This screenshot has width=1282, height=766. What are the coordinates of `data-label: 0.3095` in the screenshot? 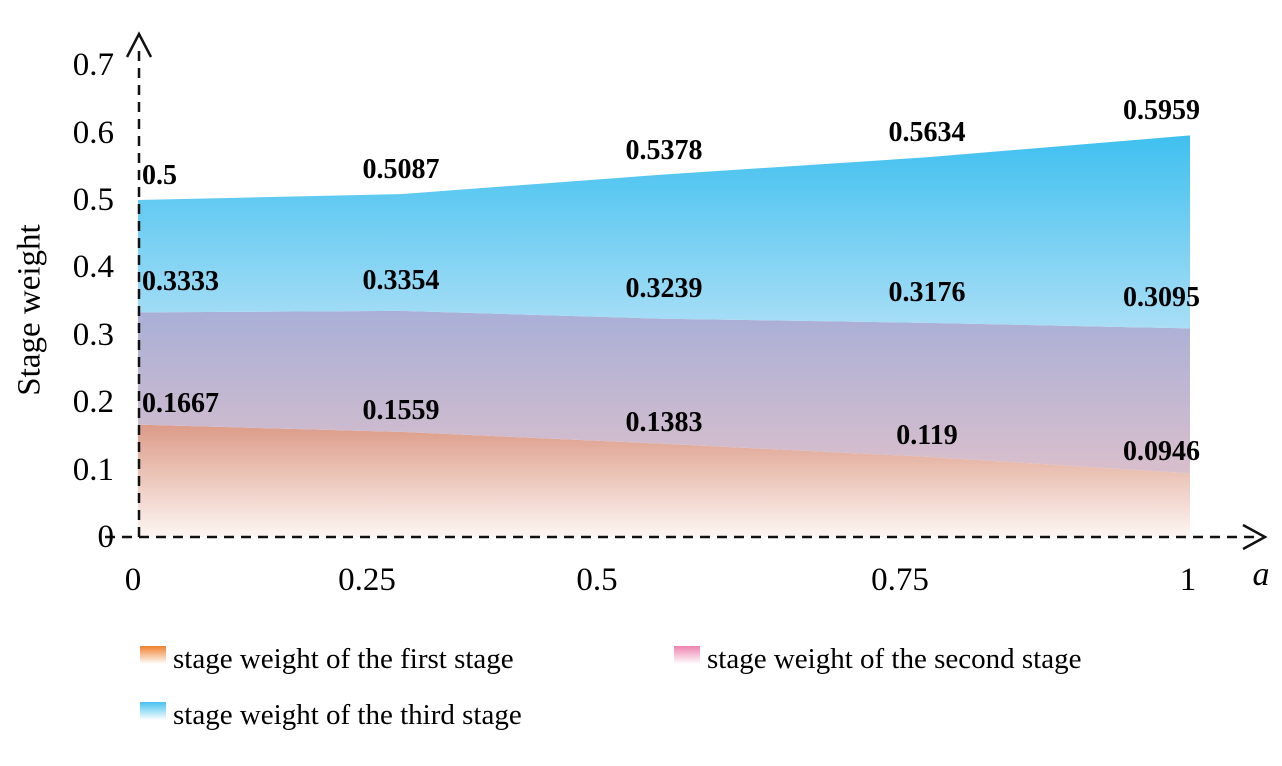 It's located at (1161, 298).